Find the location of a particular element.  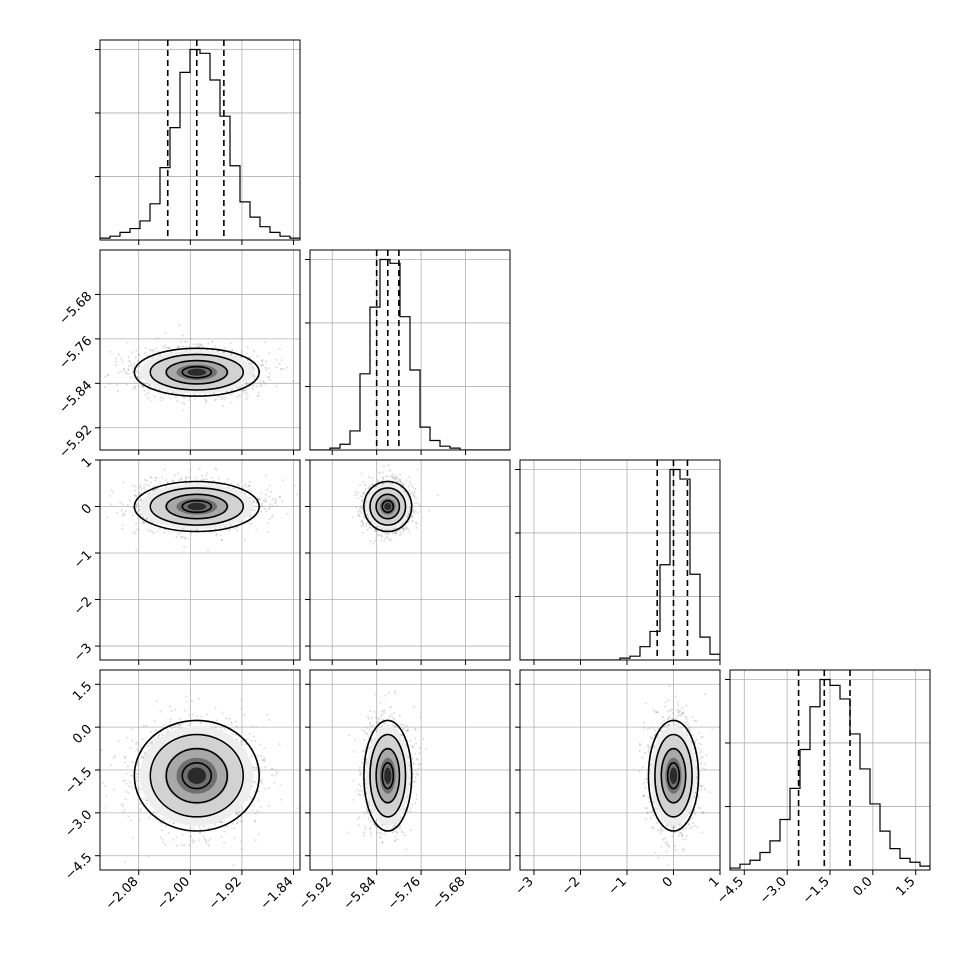

y-tick-label-p2-2: −1 is located at coordinates (83, 560).